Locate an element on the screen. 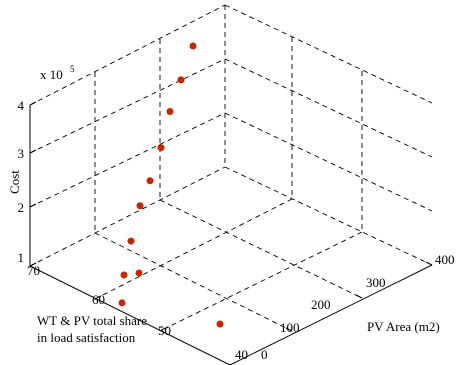  y-axis-label-line2: in load satisfaction is located at coordinates (86, 337).